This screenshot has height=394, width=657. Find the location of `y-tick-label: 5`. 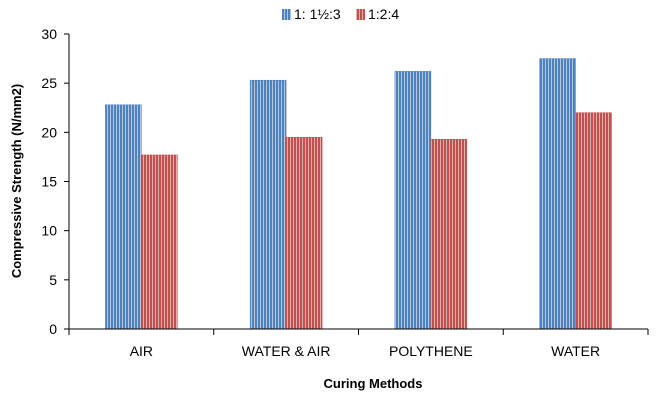

y-tick-label: 5 is located at coordinates (53, 280).